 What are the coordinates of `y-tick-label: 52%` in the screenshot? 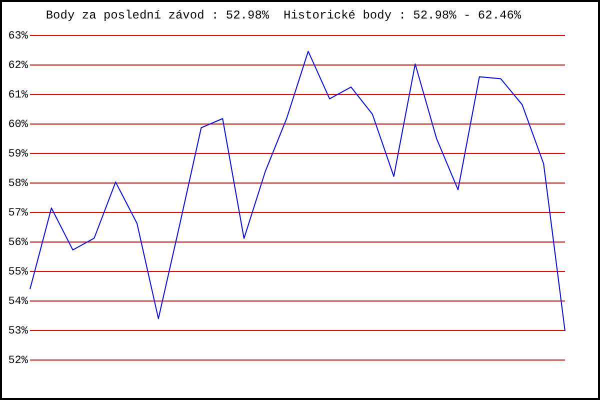 It's located at (18, 360).